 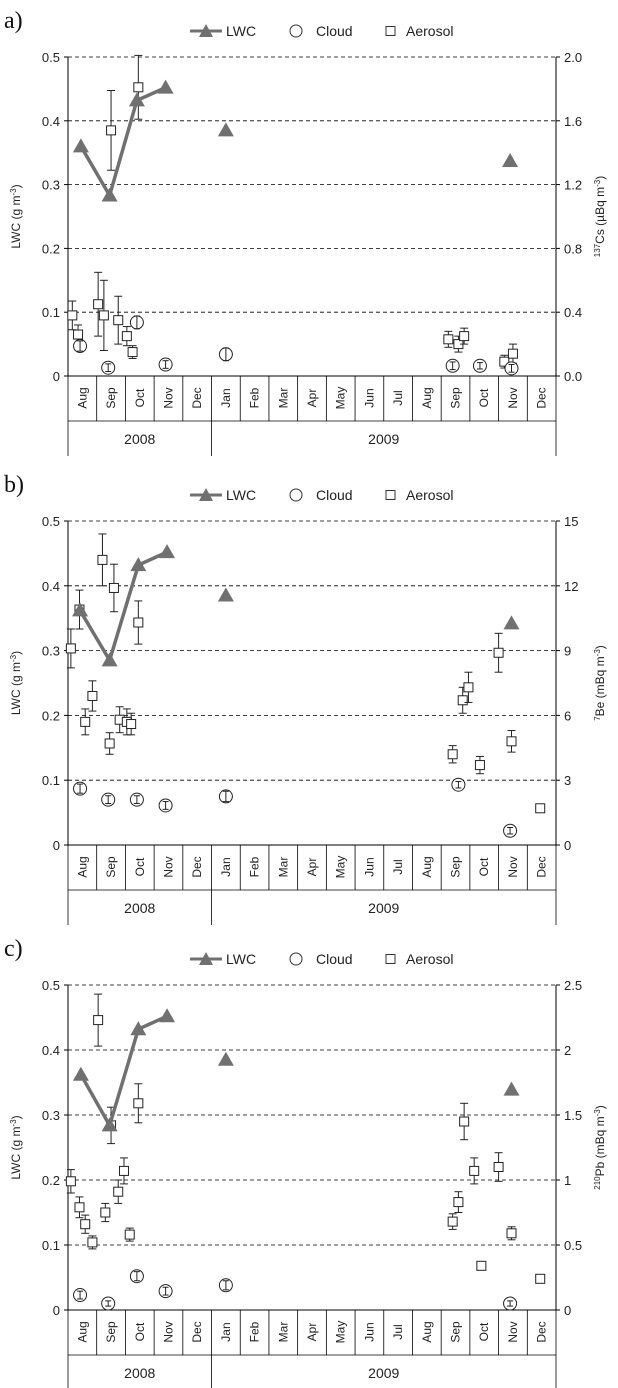 What do you see at coordinates (567, 845) in the screenshot?
I see `y-tick-label-right: 0` at bounding box center [567, 845].